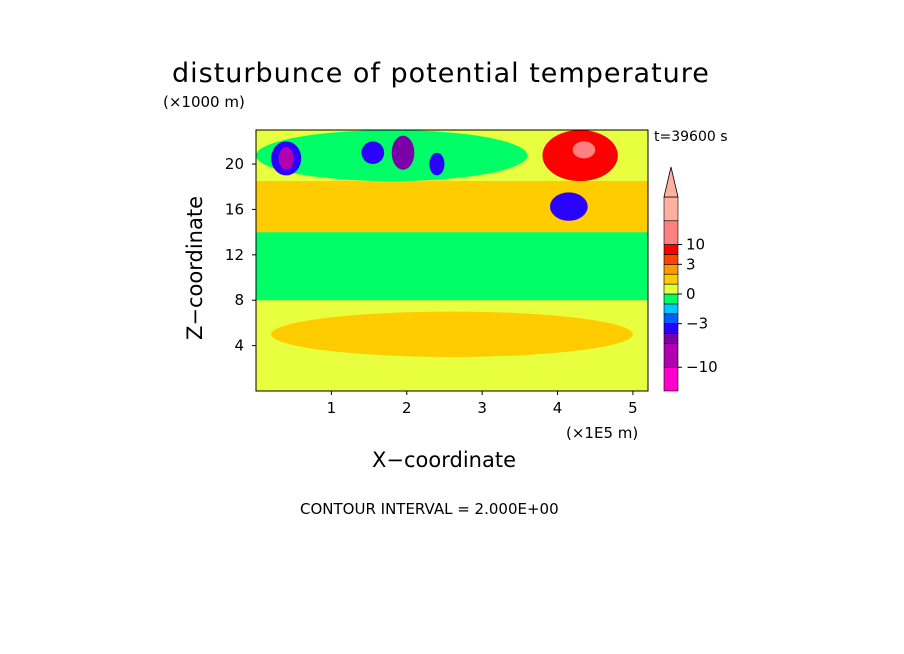 Image resolution: width=904 pixels, height=654 pixels. What do you see at coordinates (407, 408) in the screenshot?
I see `x-tick-label: 2` at bounding box center [407, 408].